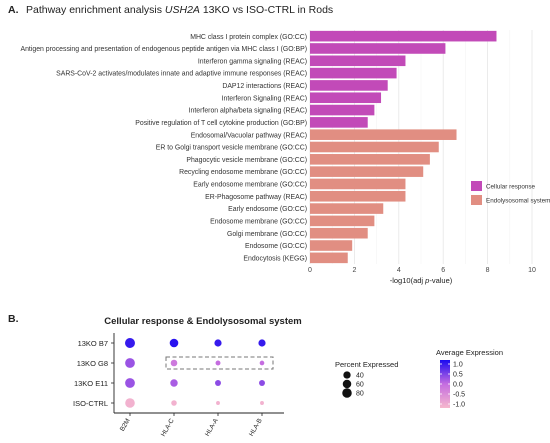  I want to click on legend-label: Cellular response, so click(510, 187).